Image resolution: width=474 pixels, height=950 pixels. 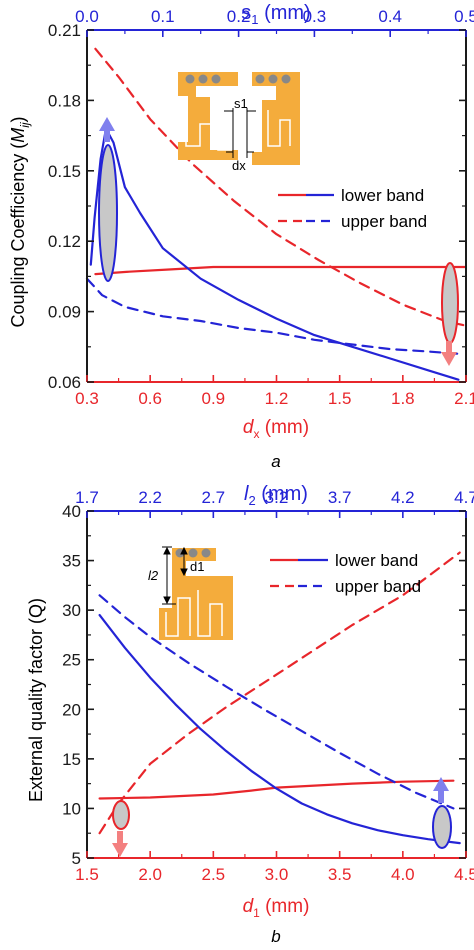 I want to click on panel-b-top-tick-label: 4.7, so click(x=464, y=497).